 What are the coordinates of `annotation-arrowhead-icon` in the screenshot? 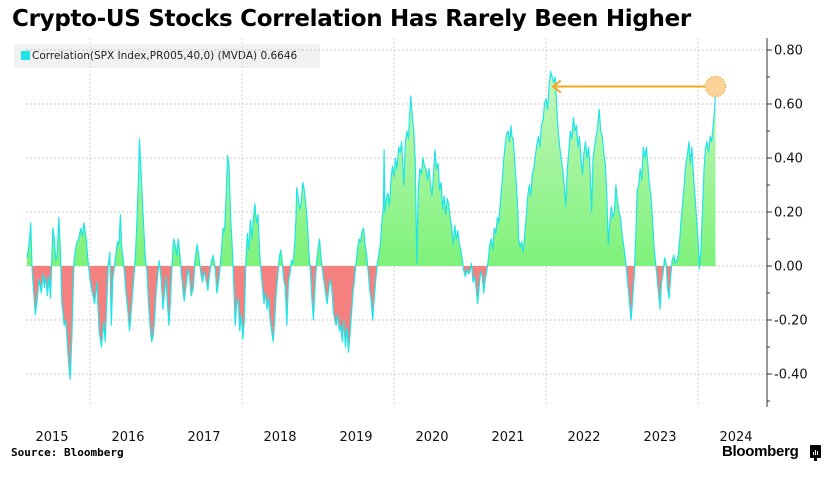 It's located at (556, 86).